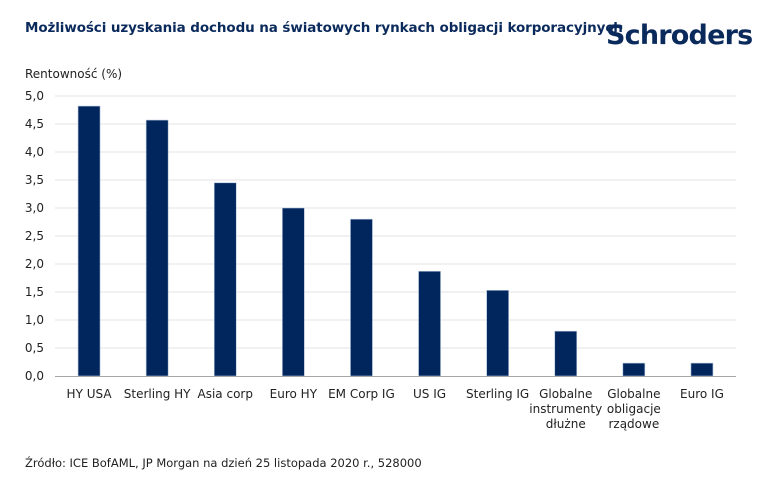 This screenshot has width=770, height=491. I want to click on x-tick-label-line: HY USA, so click(90, 394).